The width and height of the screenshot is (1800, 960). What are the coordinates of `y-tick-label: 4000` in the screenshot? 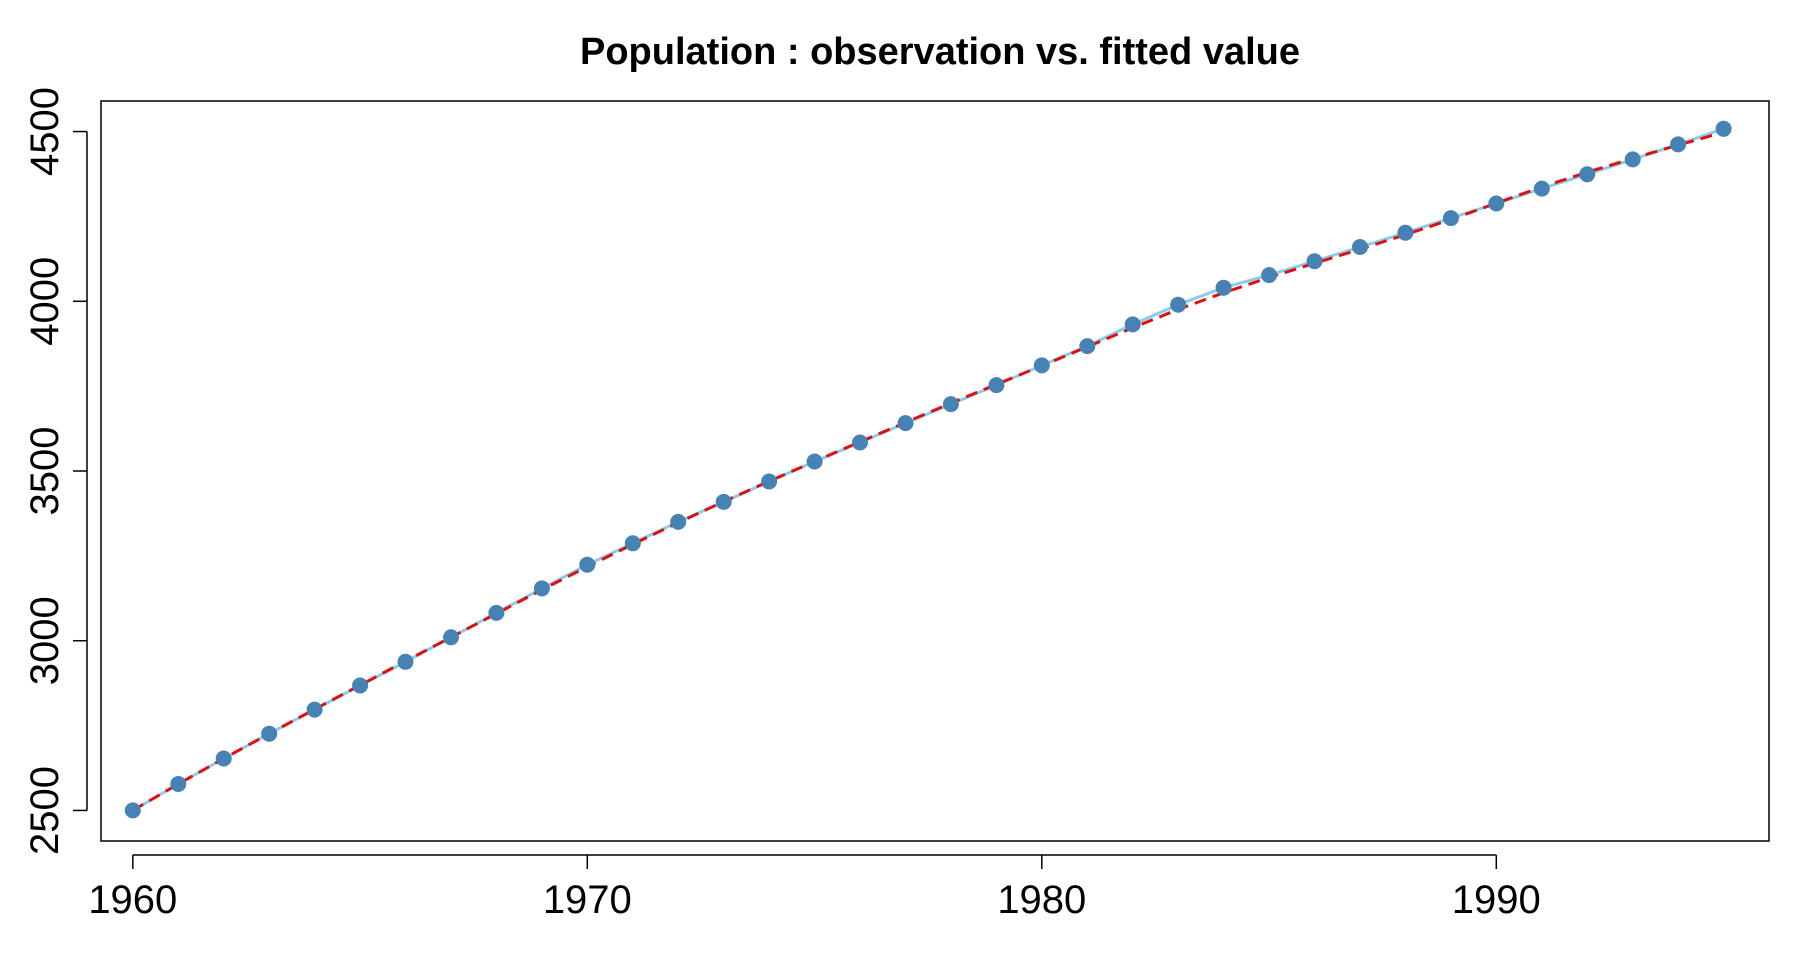 It's located at (45, 301).